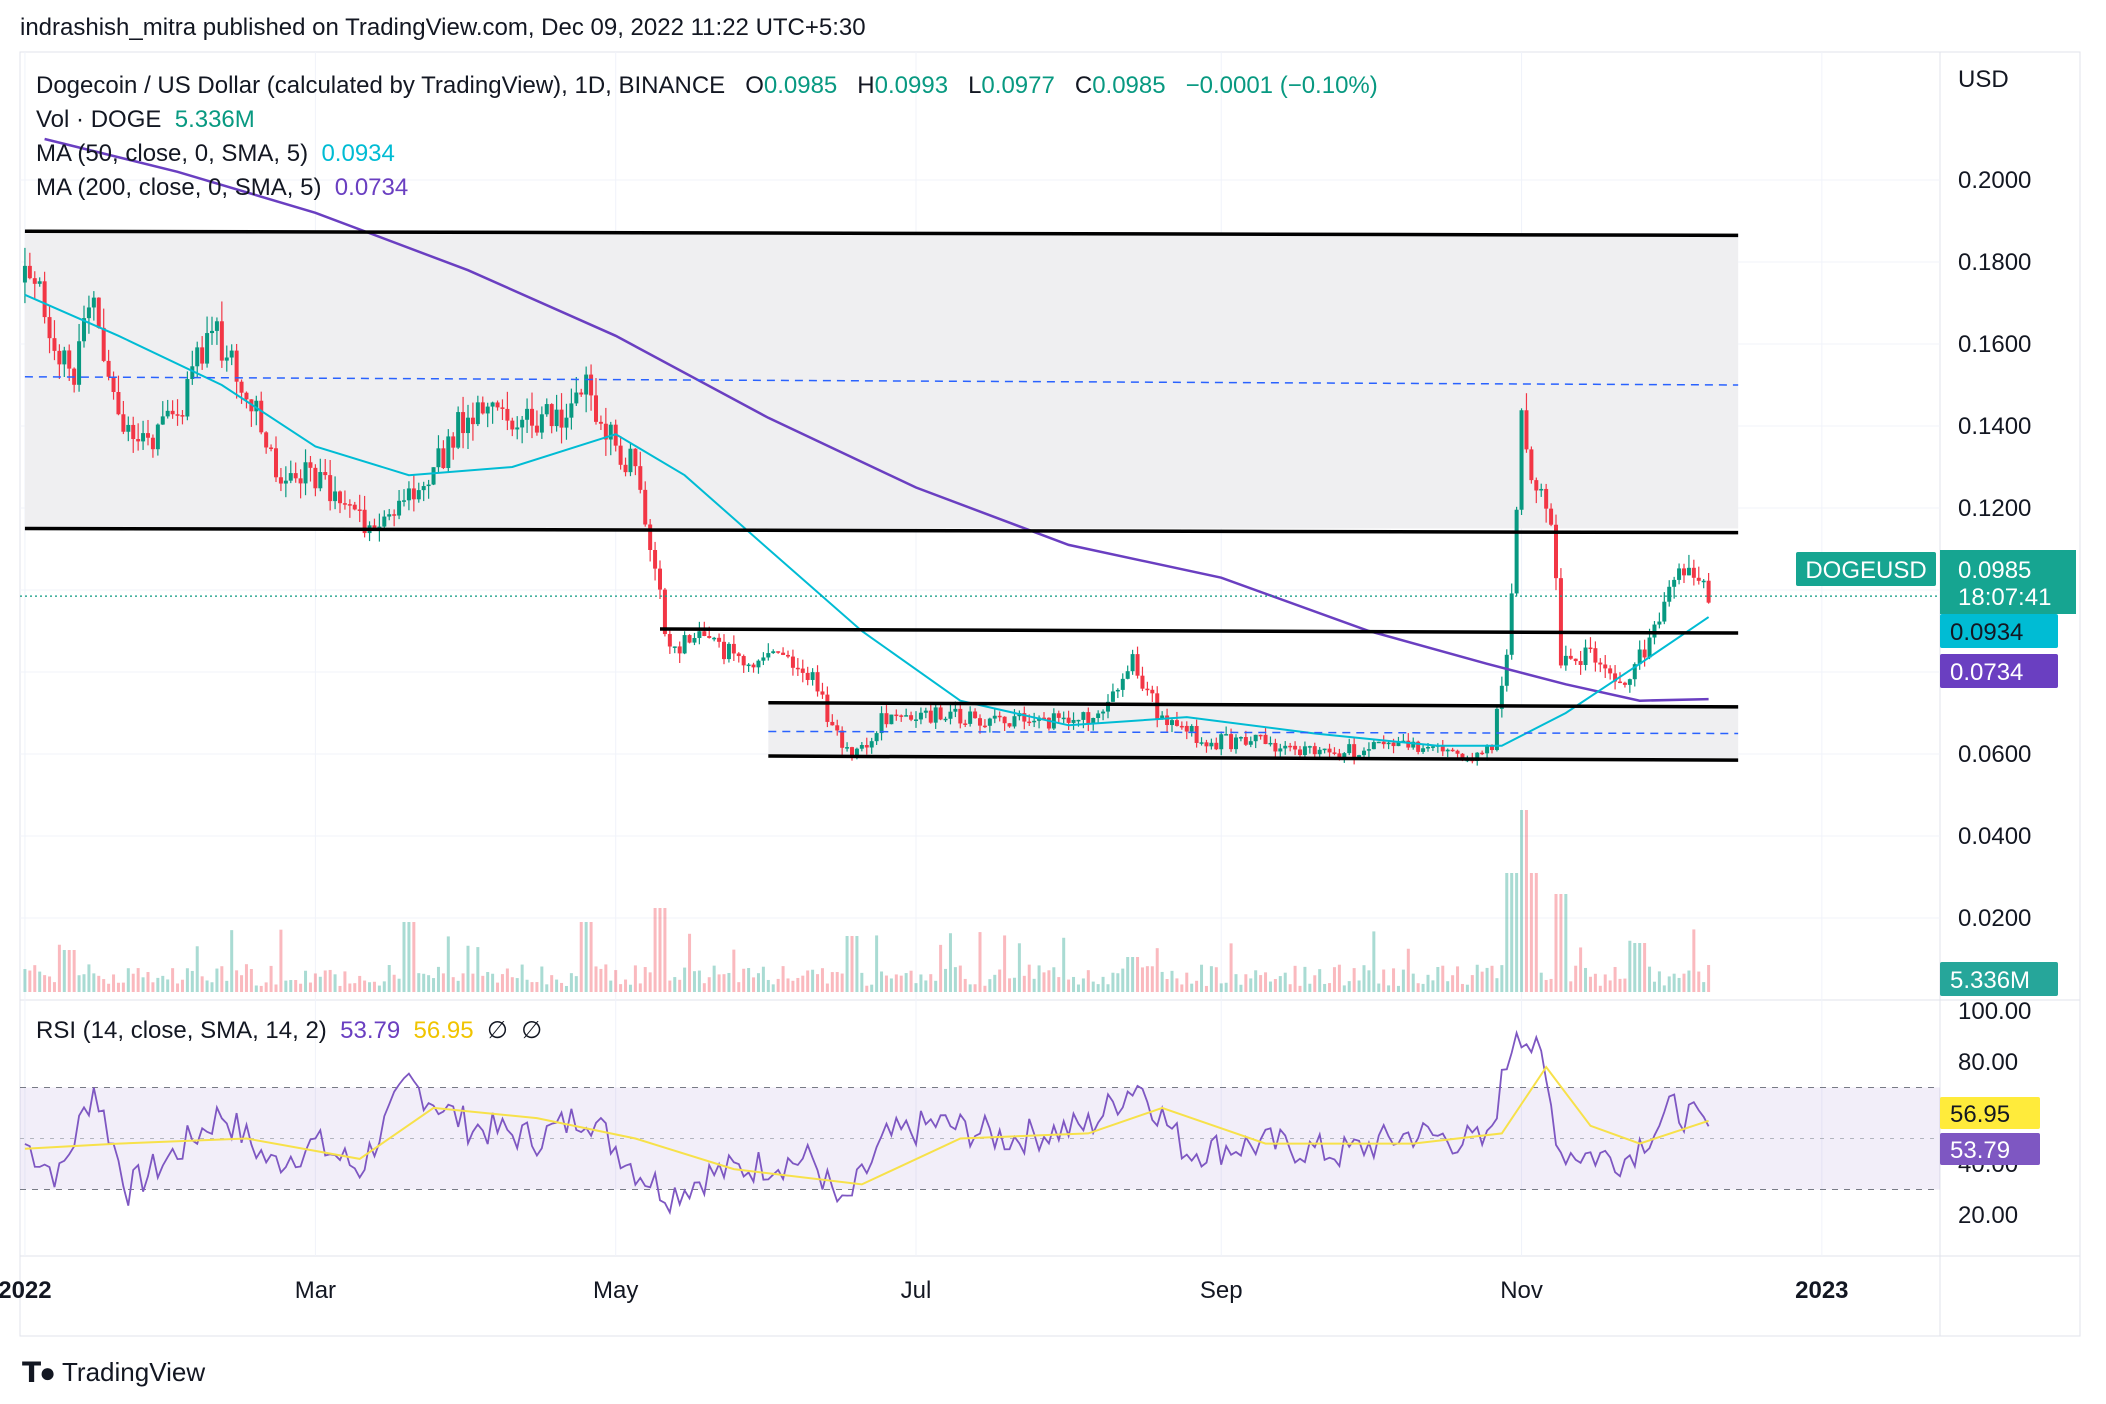  I want to click on close-value: 0.0985, so click(1129, 85).